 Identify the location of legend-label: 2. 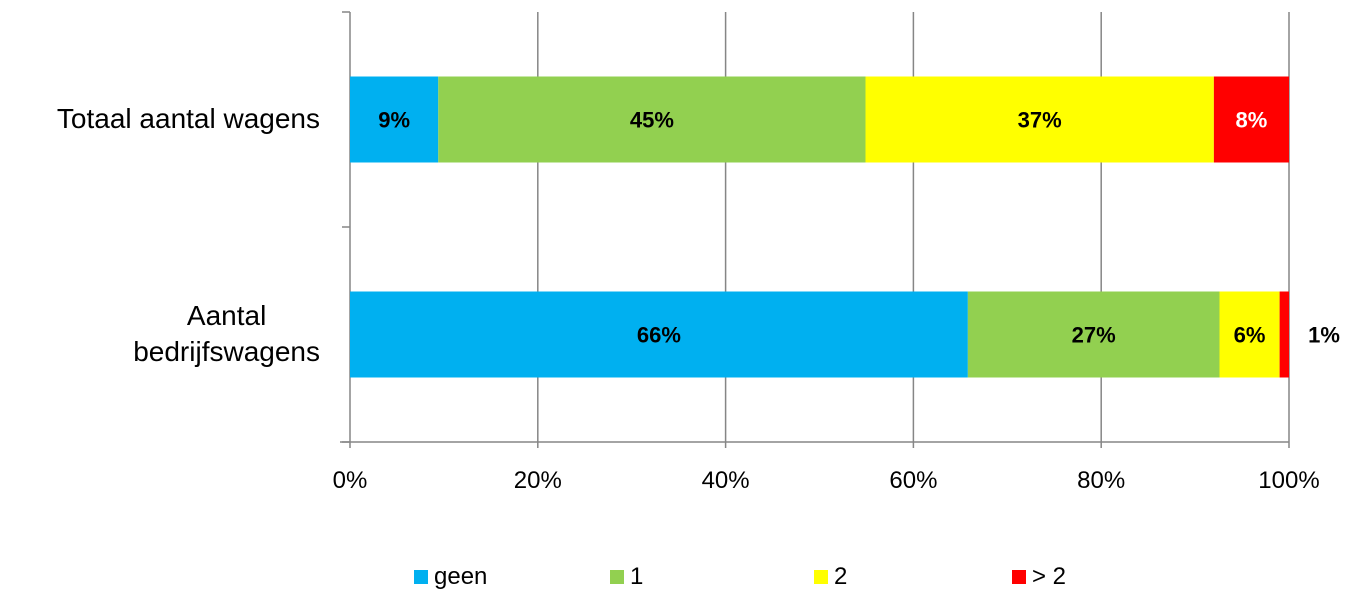
(841, 576).